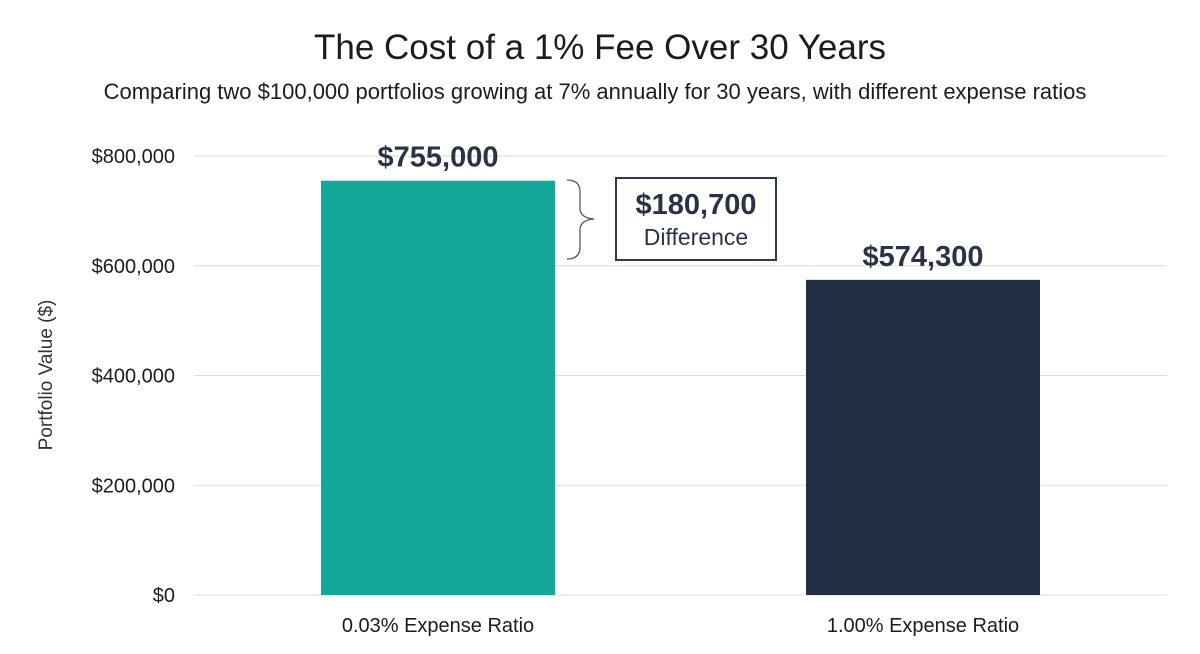 The image size is (1200, 654). I want to click on chart-title: The Cost of a 1% Fee Over 30 Years, so click(600, 47).